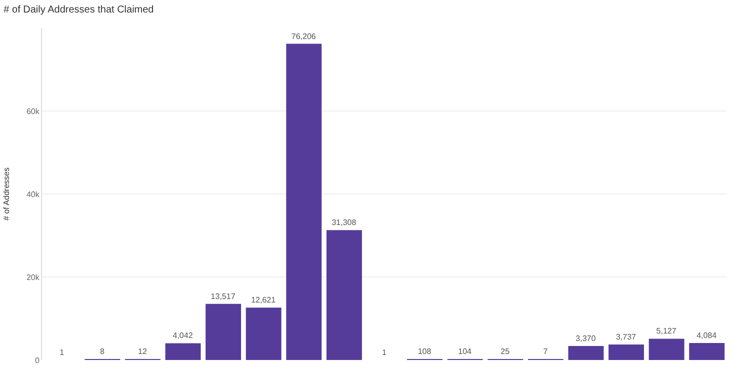  Describe the element at coordinates (303, 36) in the screenshot. I see `data-label: 76,206` at that location.